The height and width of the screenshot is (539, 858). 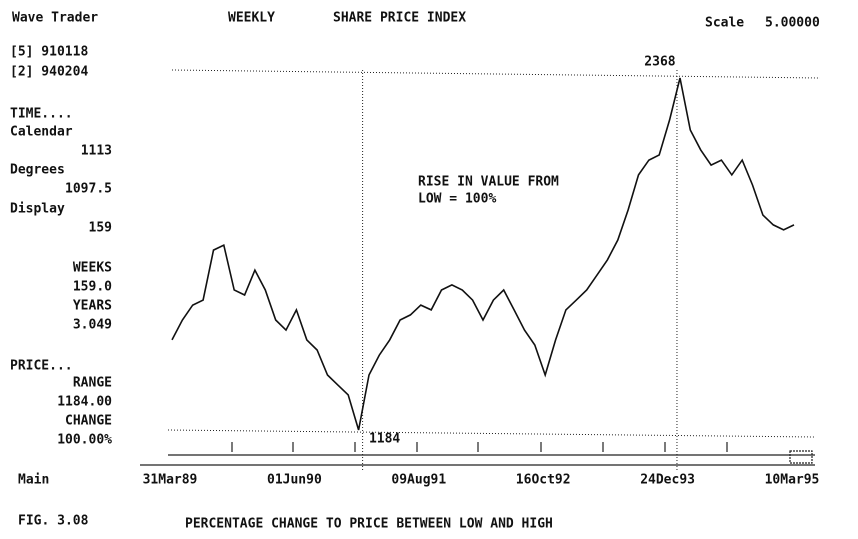 What do you see at coordinates (84, 402) in the screenshot?
I see `value: 1184.00` at bounding box center [84, 402].